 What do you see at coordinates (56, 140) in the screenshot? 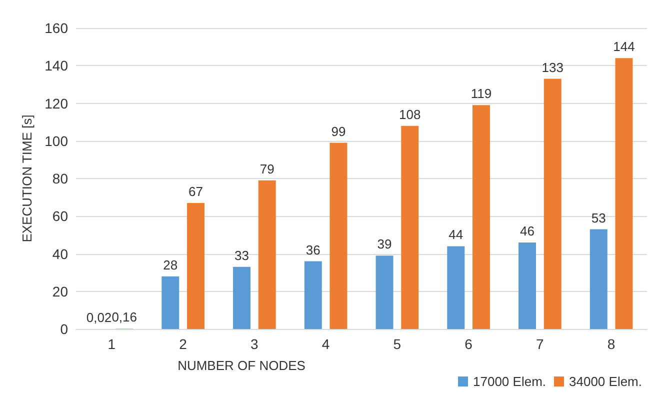
I see `y-tick-label: 100` at bounding box center [56, 140].